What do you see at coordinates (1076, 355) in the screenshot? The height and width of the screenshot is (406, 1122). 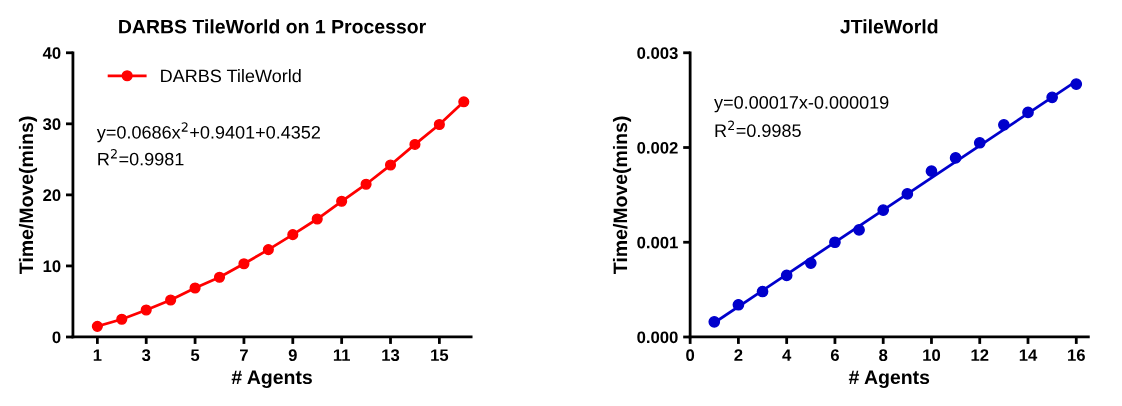 I see `x-tick-label: 16` at bounding box center [1076, 355].